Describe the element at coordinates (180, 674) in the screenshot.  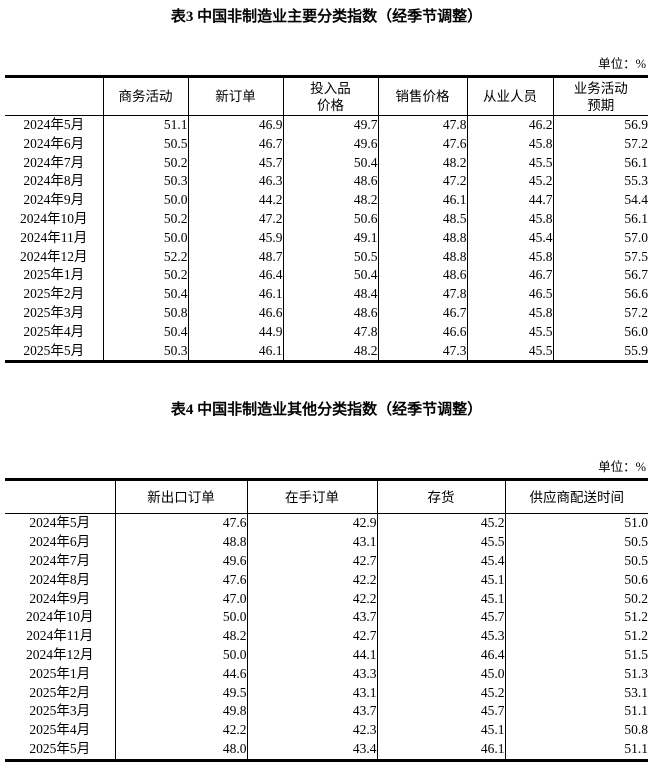
I see `index-value: 44.6` at that location.